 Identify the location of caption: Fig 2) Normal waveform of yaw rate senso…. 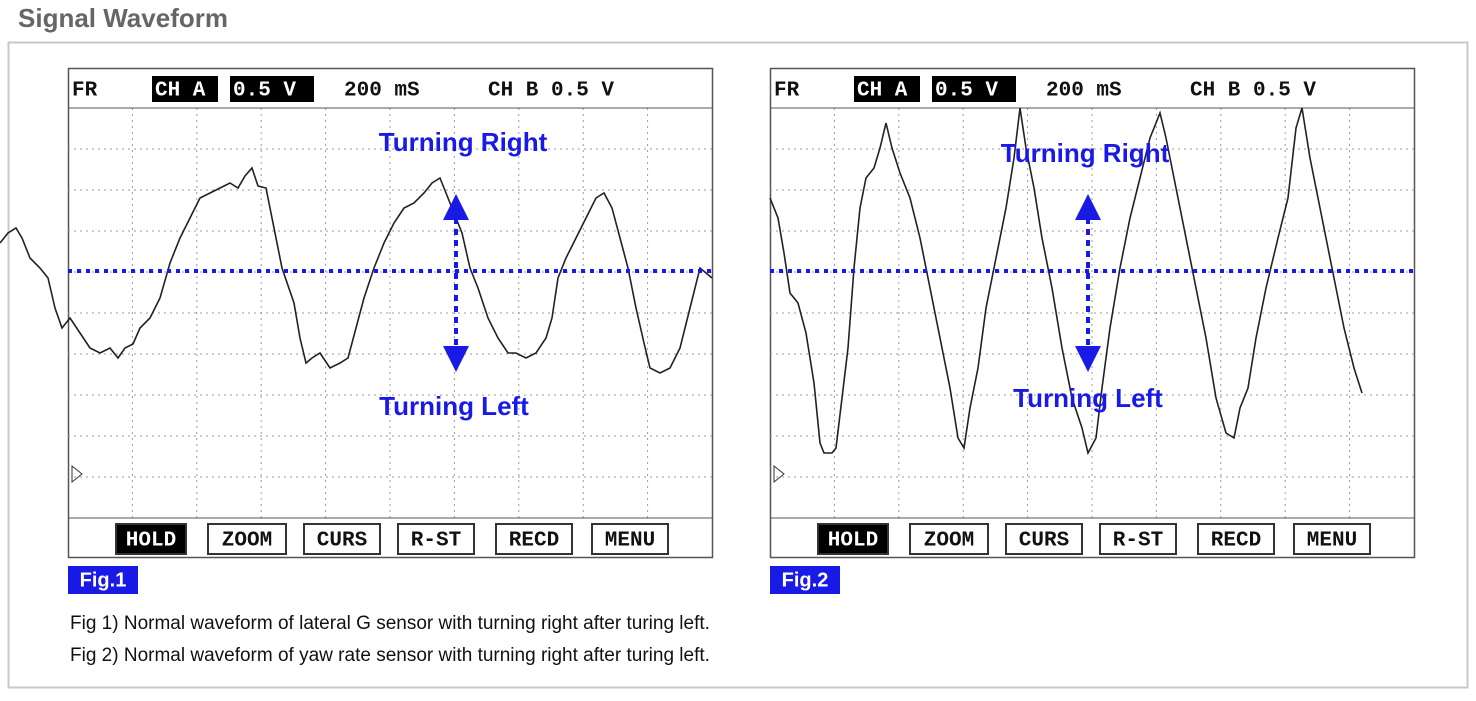
(390, 655).